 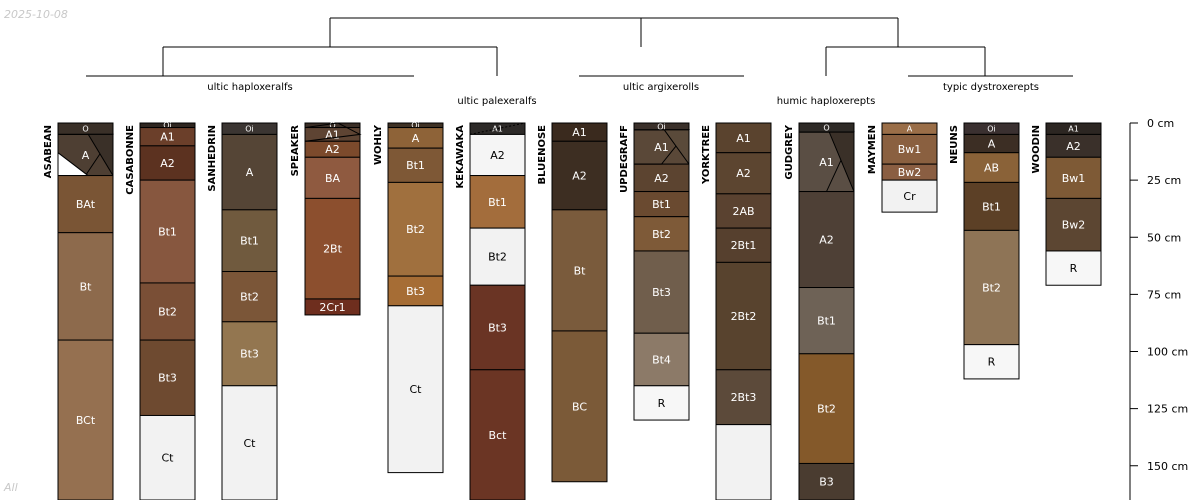 I want to click on profile-name: KEKAWAKA, so click(x=460, y=157).